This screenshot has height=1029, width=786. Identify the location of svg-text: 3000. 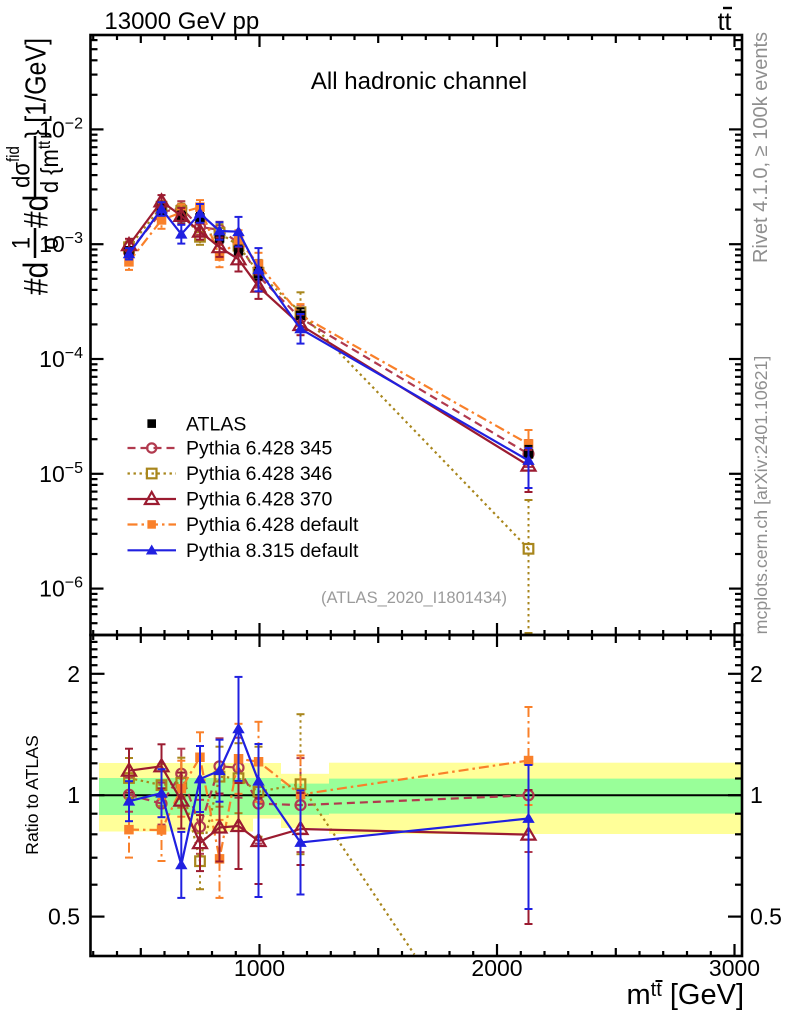
(734, 968).